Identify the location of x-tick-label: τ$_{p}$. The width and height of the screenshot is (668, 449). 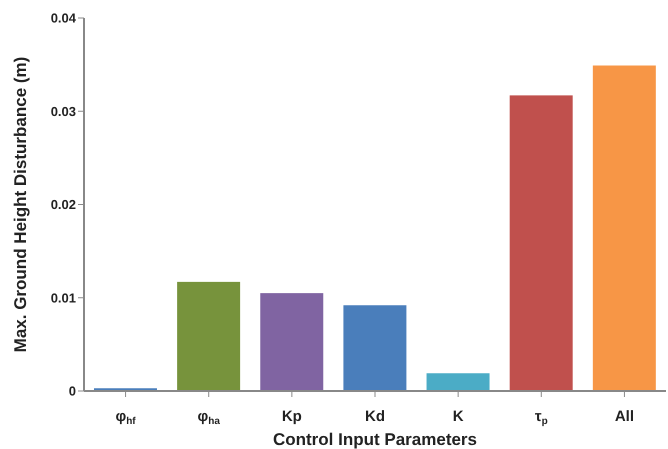
(541, 417).